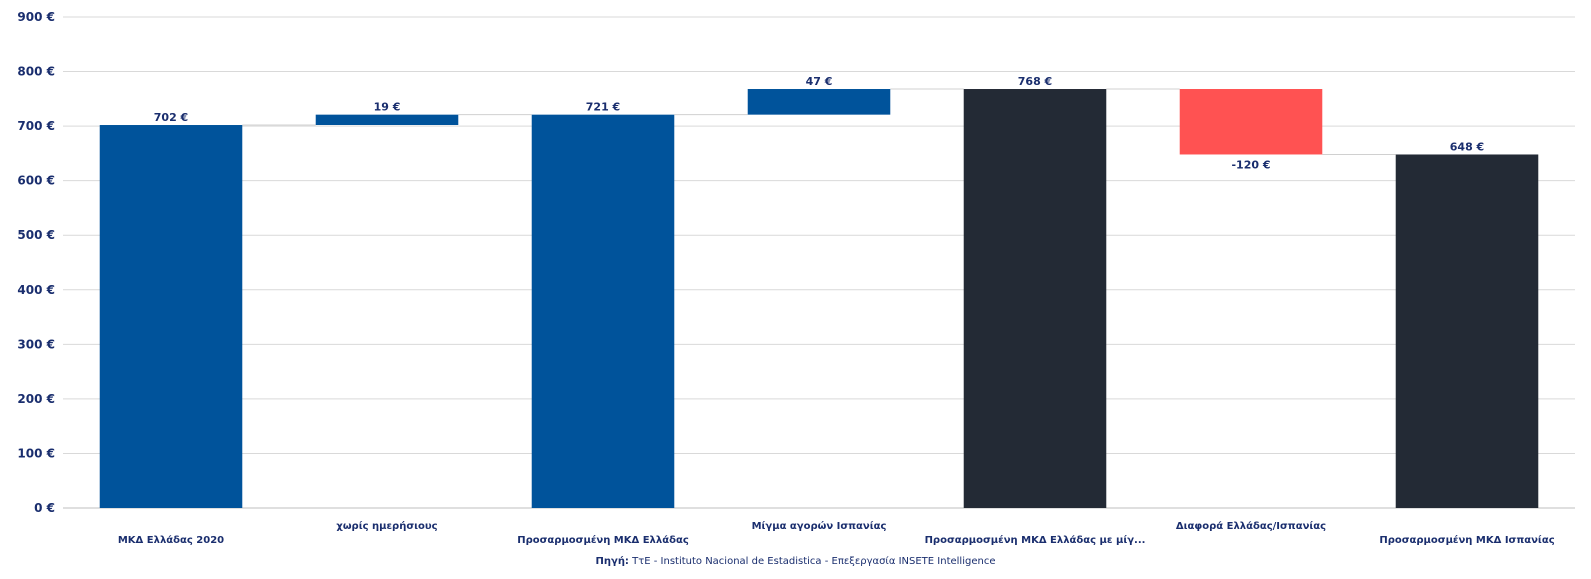 The height and width of the screenshot is (579, 1591). What do you see at coordinates (1035, 81) in the screenshot?
I see `data-label: 768 €` at bounding box center [1035, 81].